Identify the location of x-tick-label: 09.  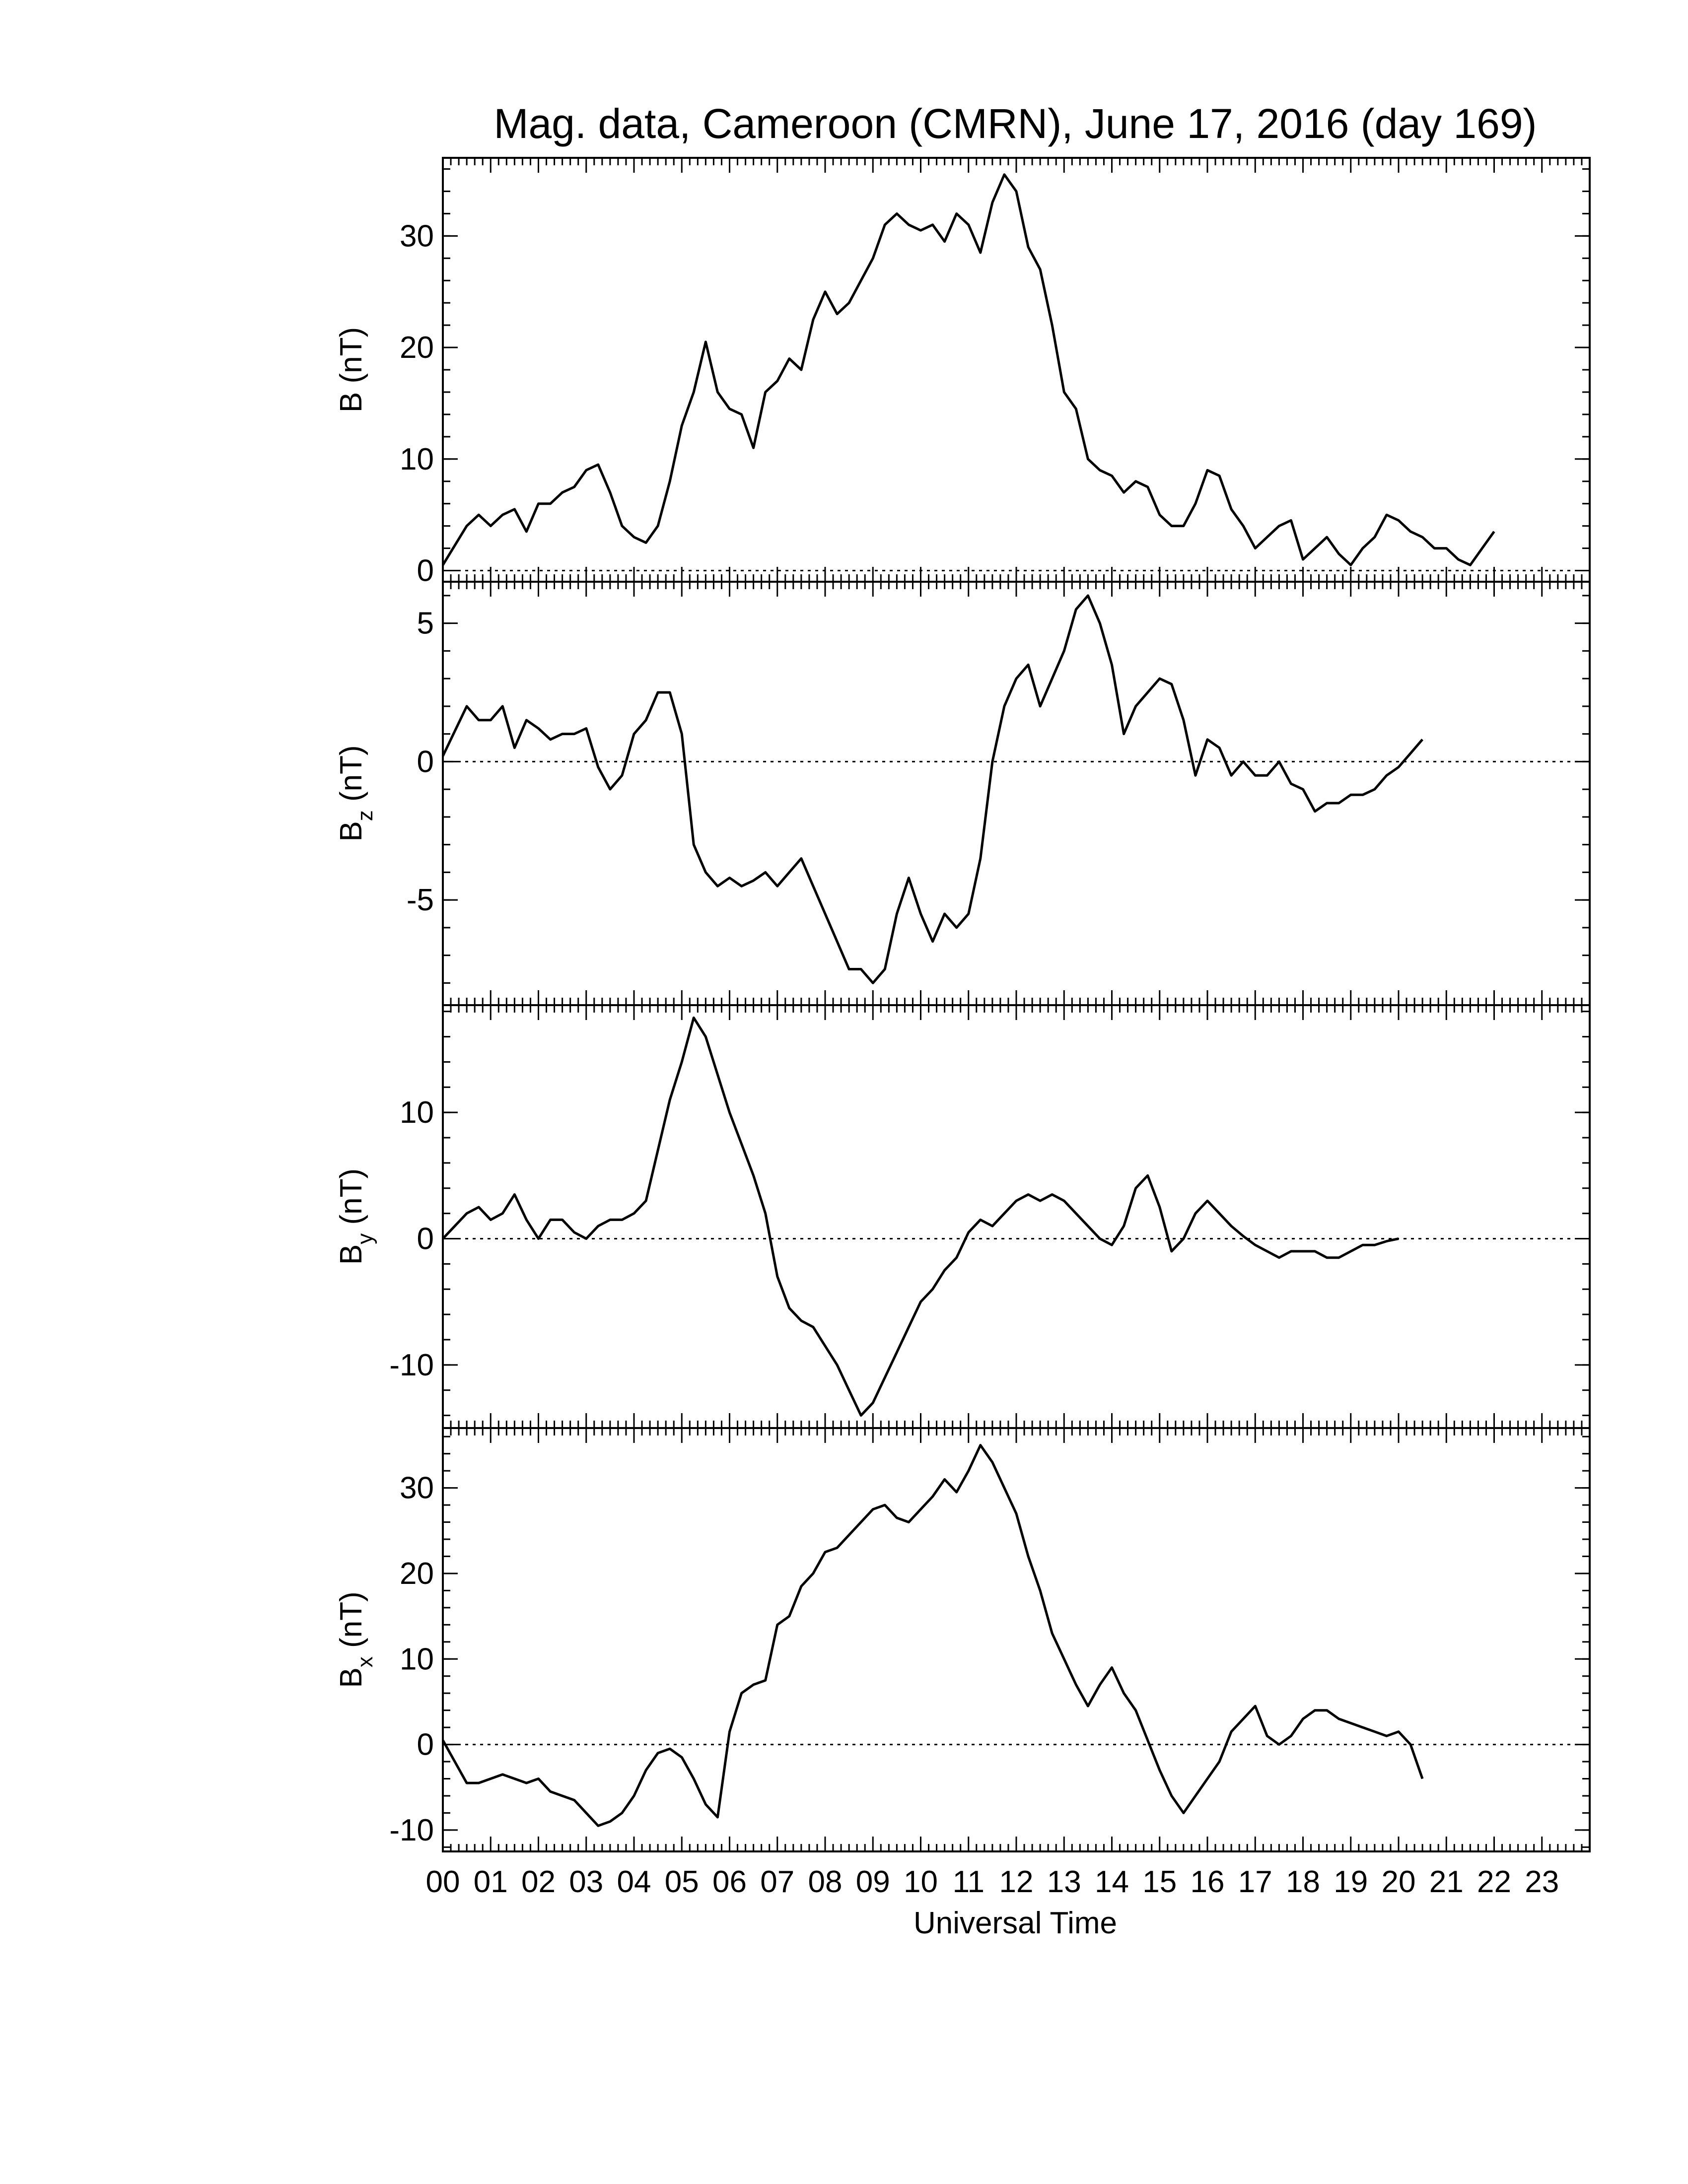
(873, 1882).